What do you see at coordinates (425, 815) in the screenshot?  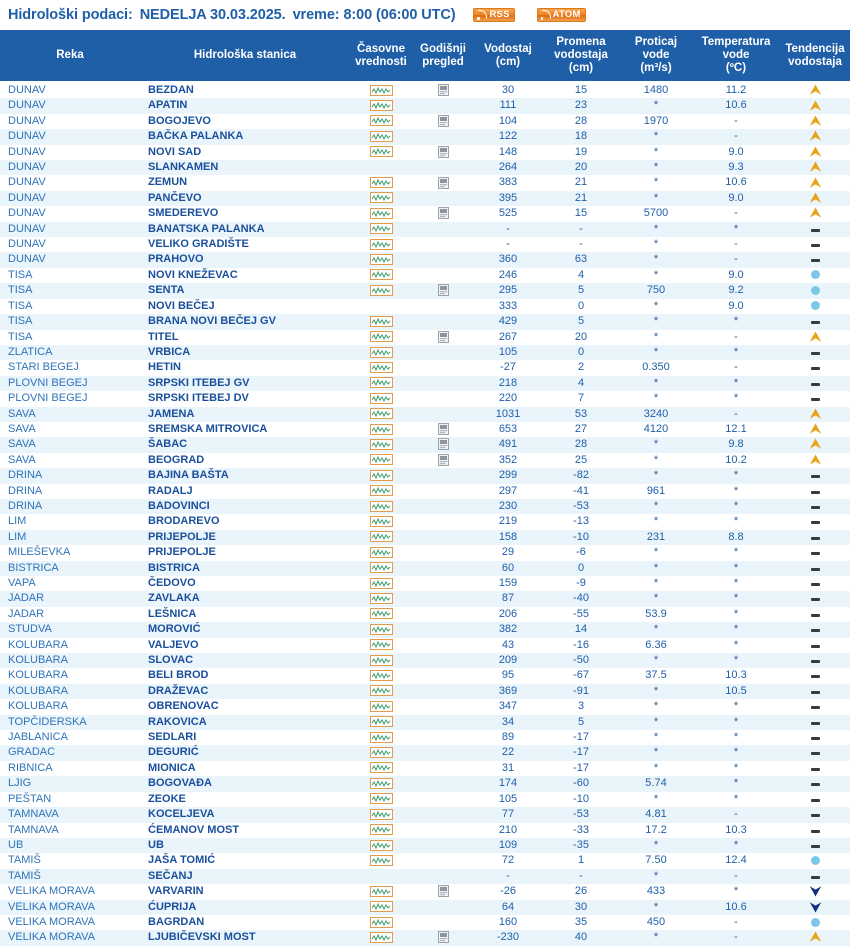 I see `table-row: TAMNAVA KOCELJEVA 77 -53 4.81 -` at bounding box center [425, 815].